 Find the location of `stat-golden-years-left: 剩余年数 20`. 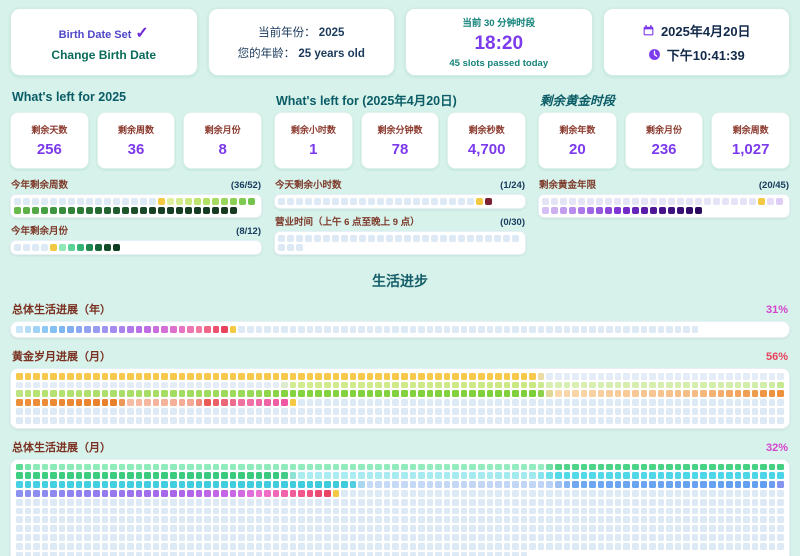

stat-golden-years-left: 剩余年数 20 is located at coordinates (577, 140).